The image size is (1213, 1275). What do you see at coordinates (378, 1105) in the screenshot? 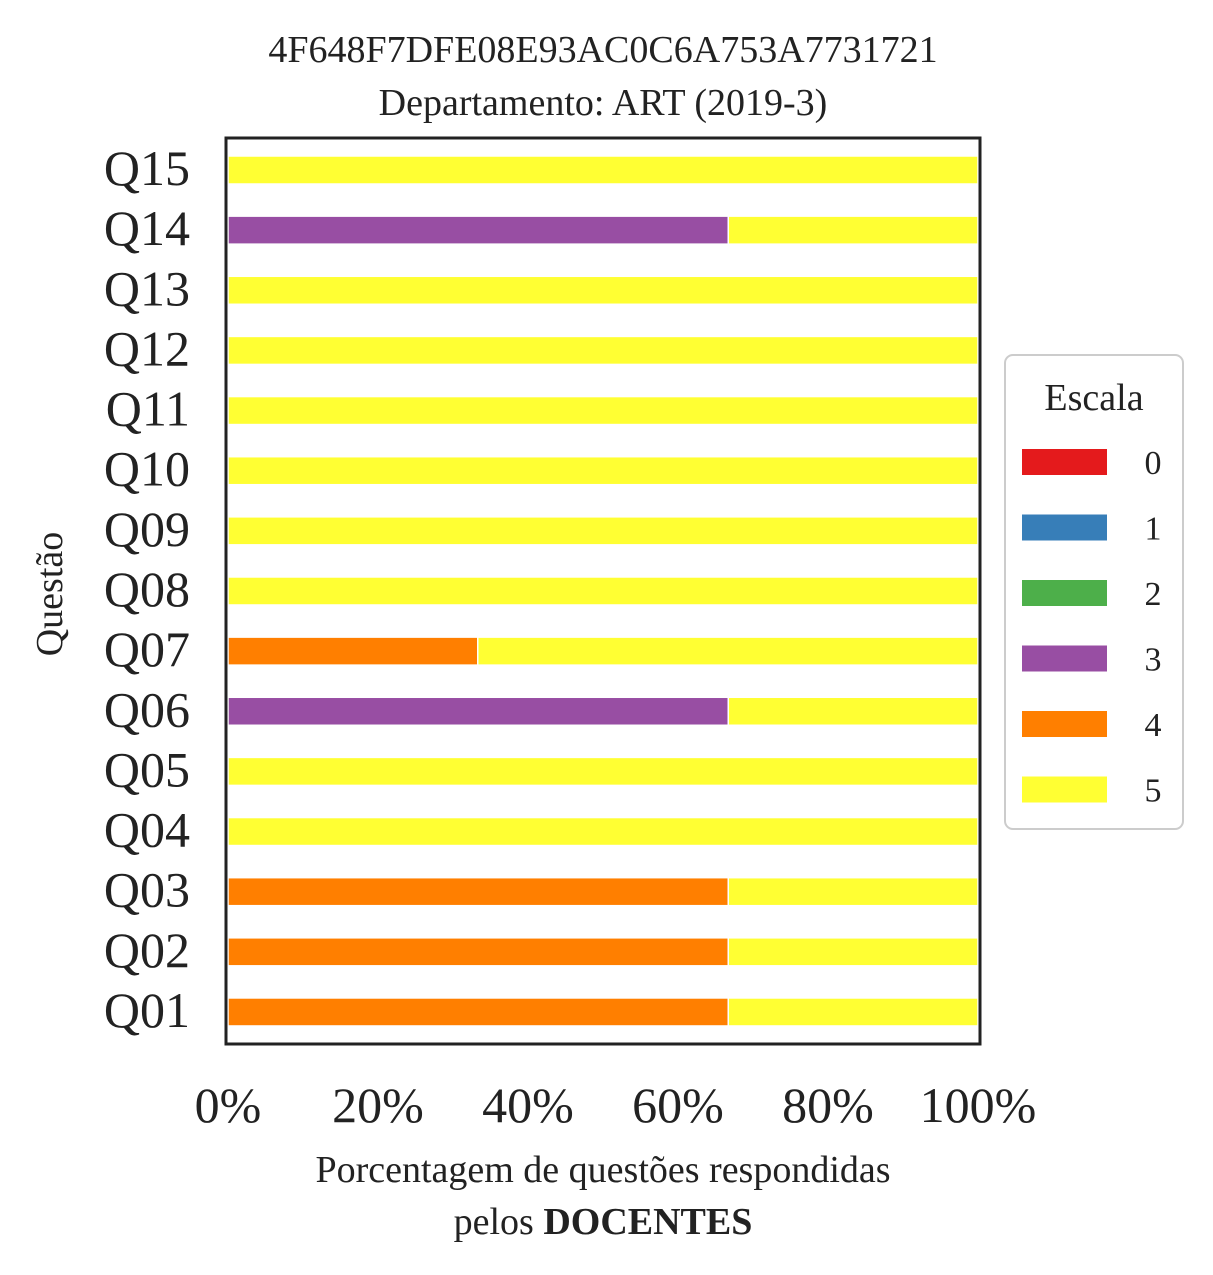
I see `x-tick-label-20: 20%` at bounding box center [378, 1105].